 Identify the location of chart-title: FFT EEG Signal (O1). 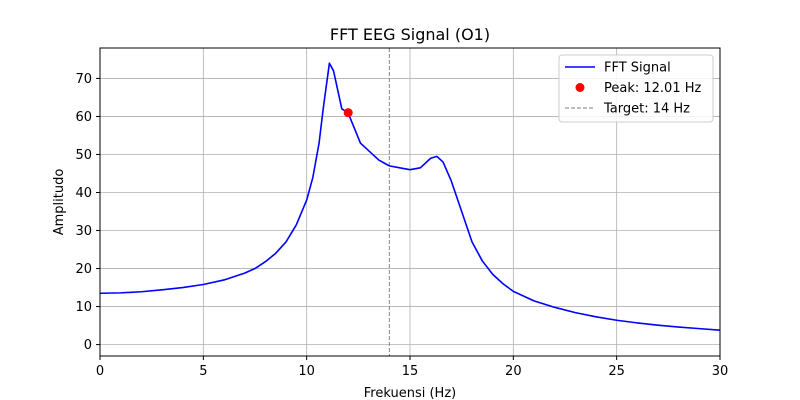
(410, 34).